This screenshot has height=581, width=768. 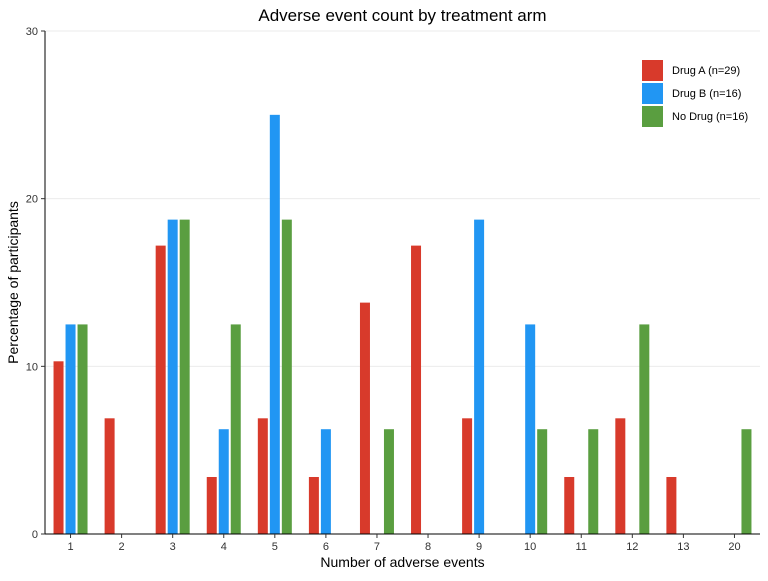 What do you see at coordinates (122, 547) in the screenshot?
I see `x-tick-label: 2` at bounding box center [122, 547].